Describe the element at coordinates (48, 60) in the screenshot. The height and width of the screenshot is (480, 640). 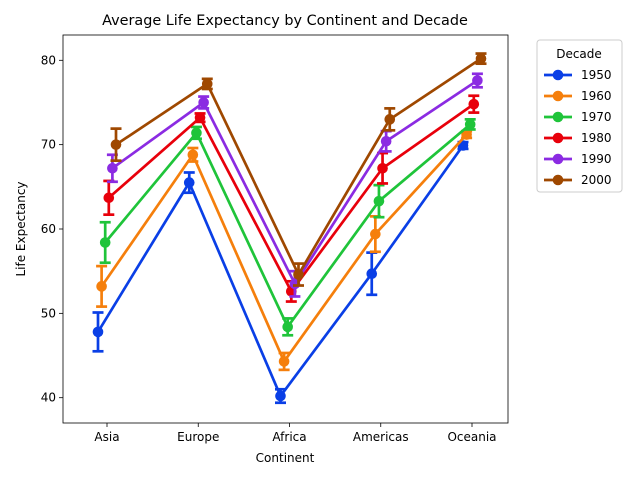
I see `y-tick-label: 80` at that location.